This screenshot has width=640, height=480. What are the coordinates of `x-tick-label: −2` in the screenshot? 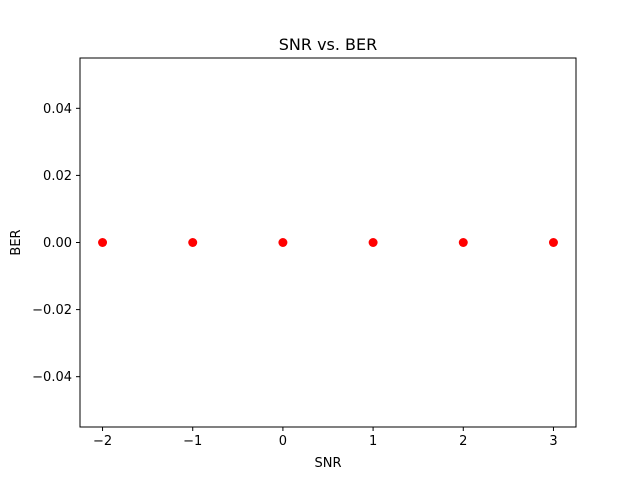 It's located at (102, 441).